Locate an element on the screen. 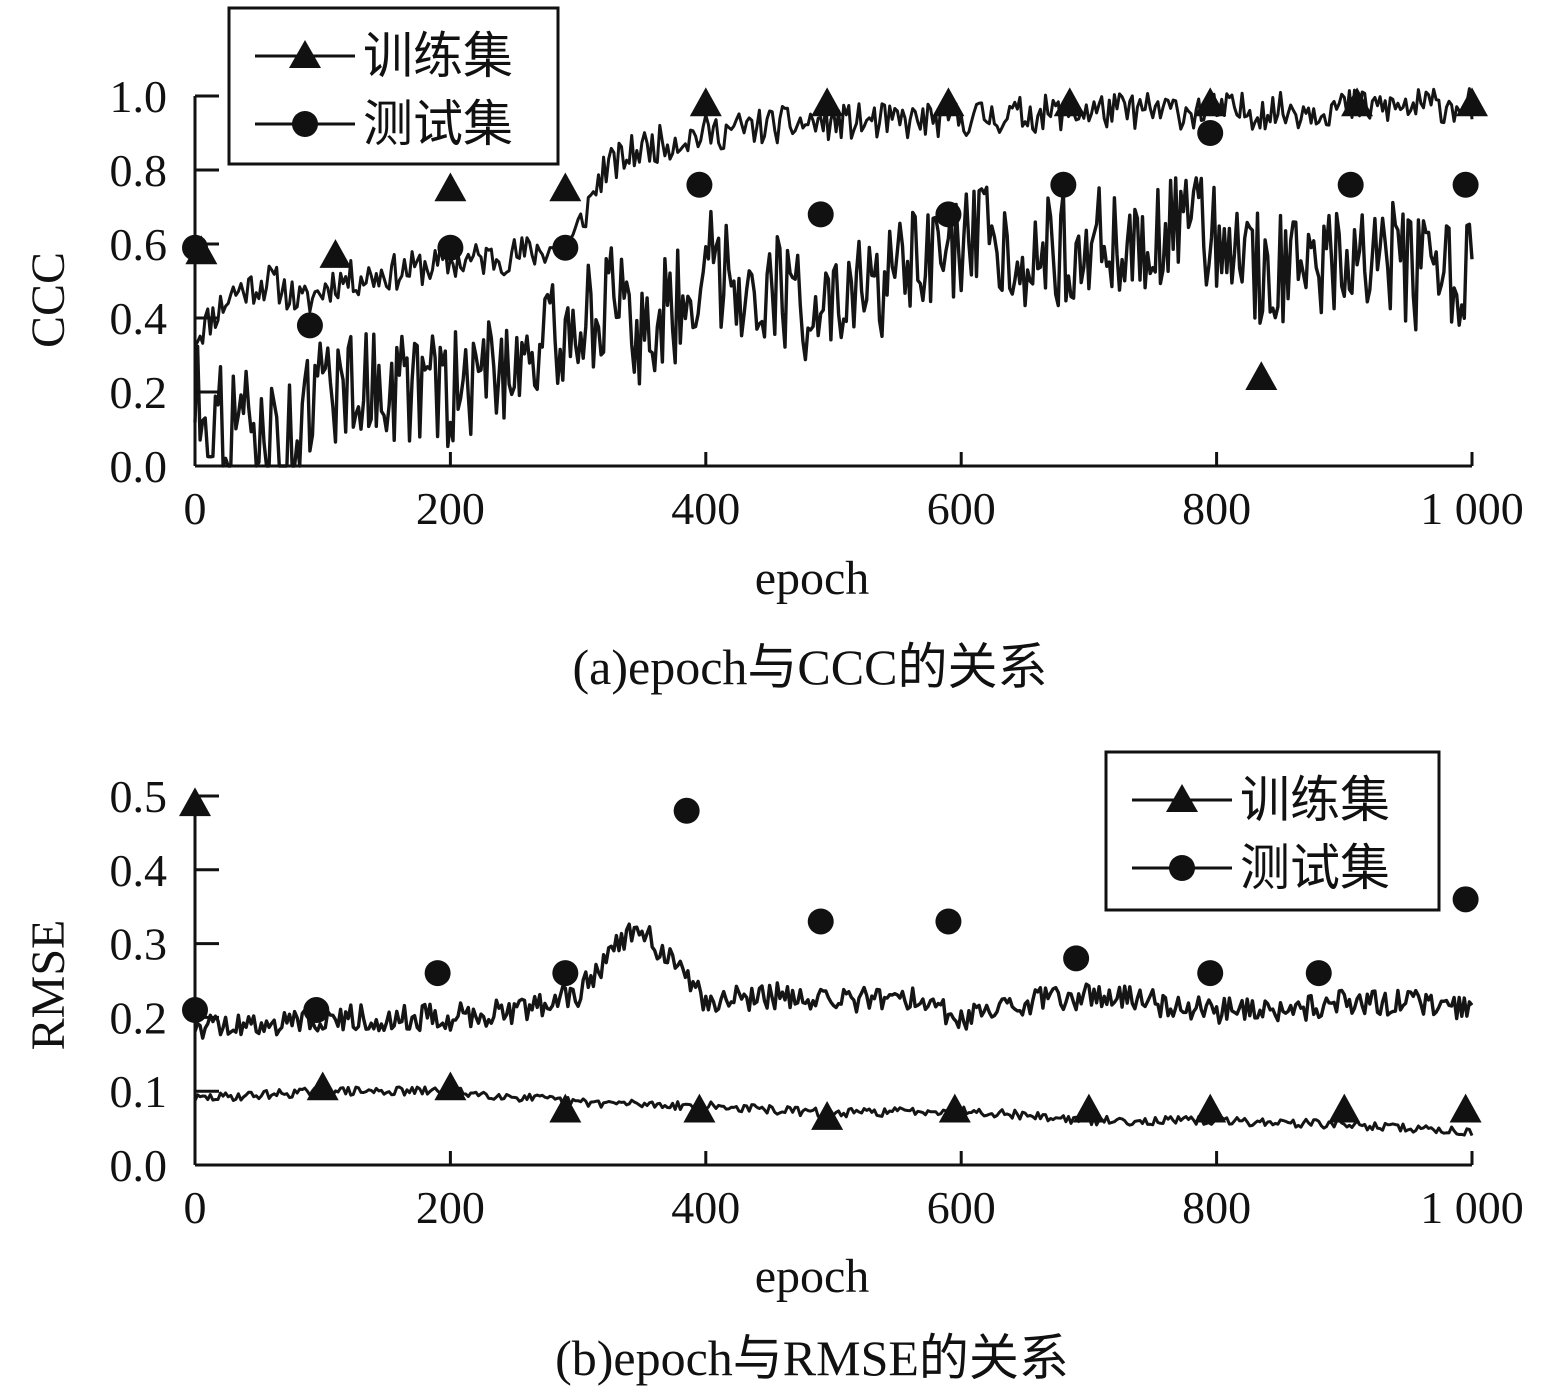  chart-rmse-xlabel: epoch is located at coordinates (812, 1276).